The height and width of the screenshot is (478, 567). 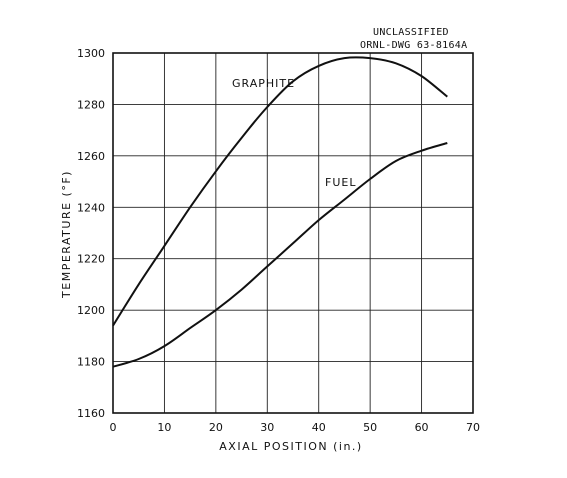 What do you see at coordinates (413, 45) in the screenshot?
I see `drawing-number: ORNL-DWG 63-8164A` at bounding box center [413, 45].